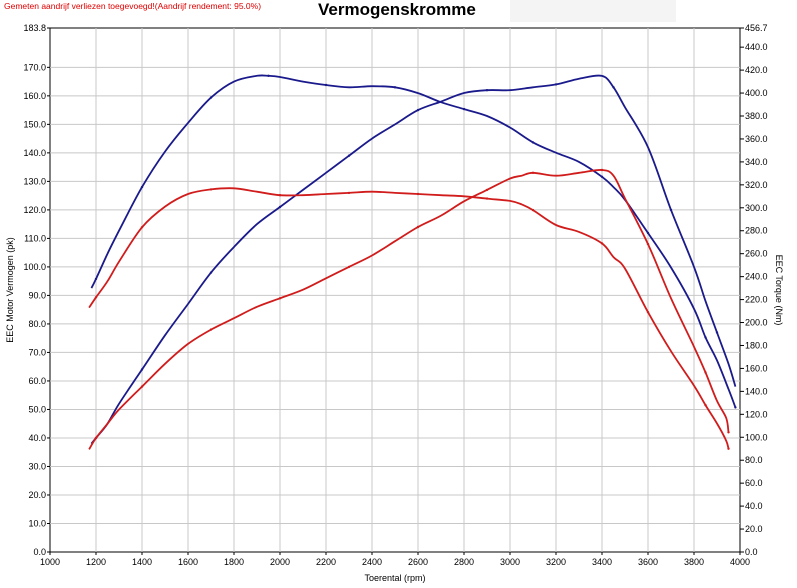  What do you see at coordinates (34, 96) in the screenshot?
I see `y-left-tick-label: 160.0` at bounding box center [34, 96].